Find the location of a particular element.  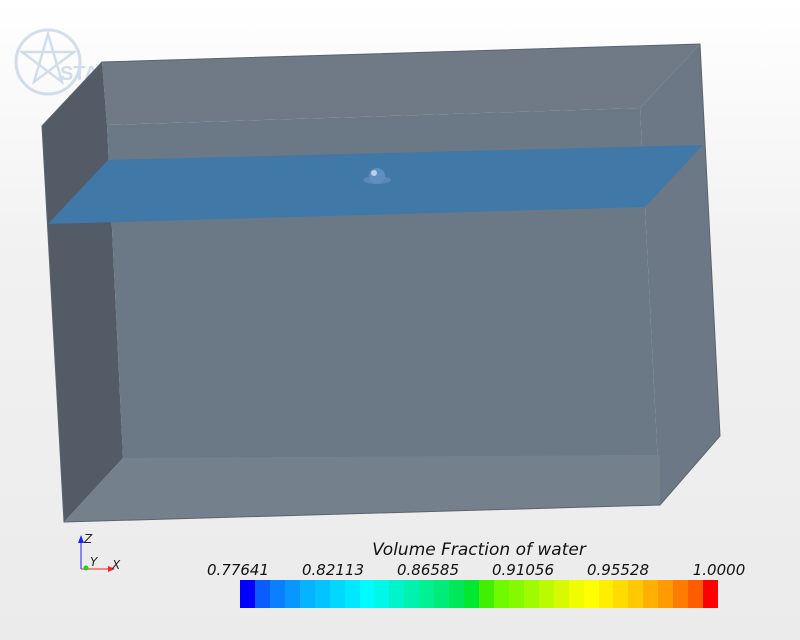

droplet-sphere is located at coordinates (377, 176).